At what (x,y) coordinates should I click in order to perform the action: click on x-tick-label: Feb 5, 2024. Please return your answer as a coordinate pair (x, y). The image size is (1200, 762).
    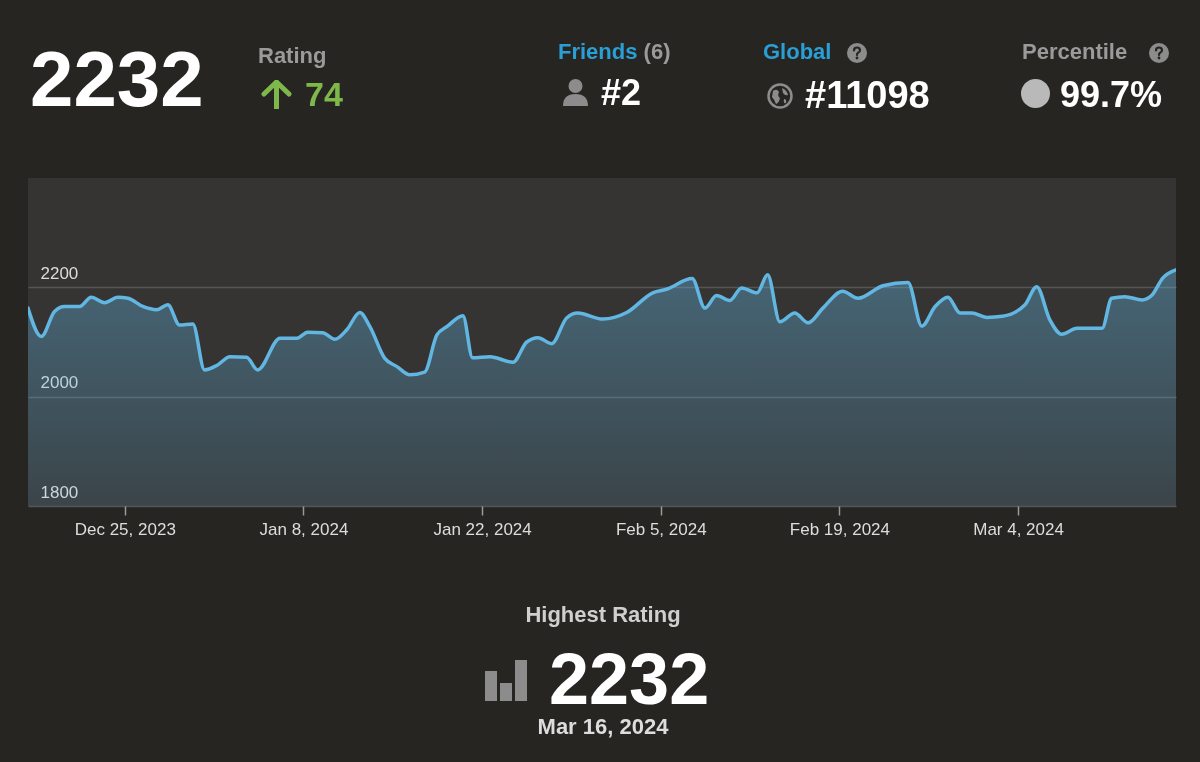
    Looking at the image, I should click on (661, 529).